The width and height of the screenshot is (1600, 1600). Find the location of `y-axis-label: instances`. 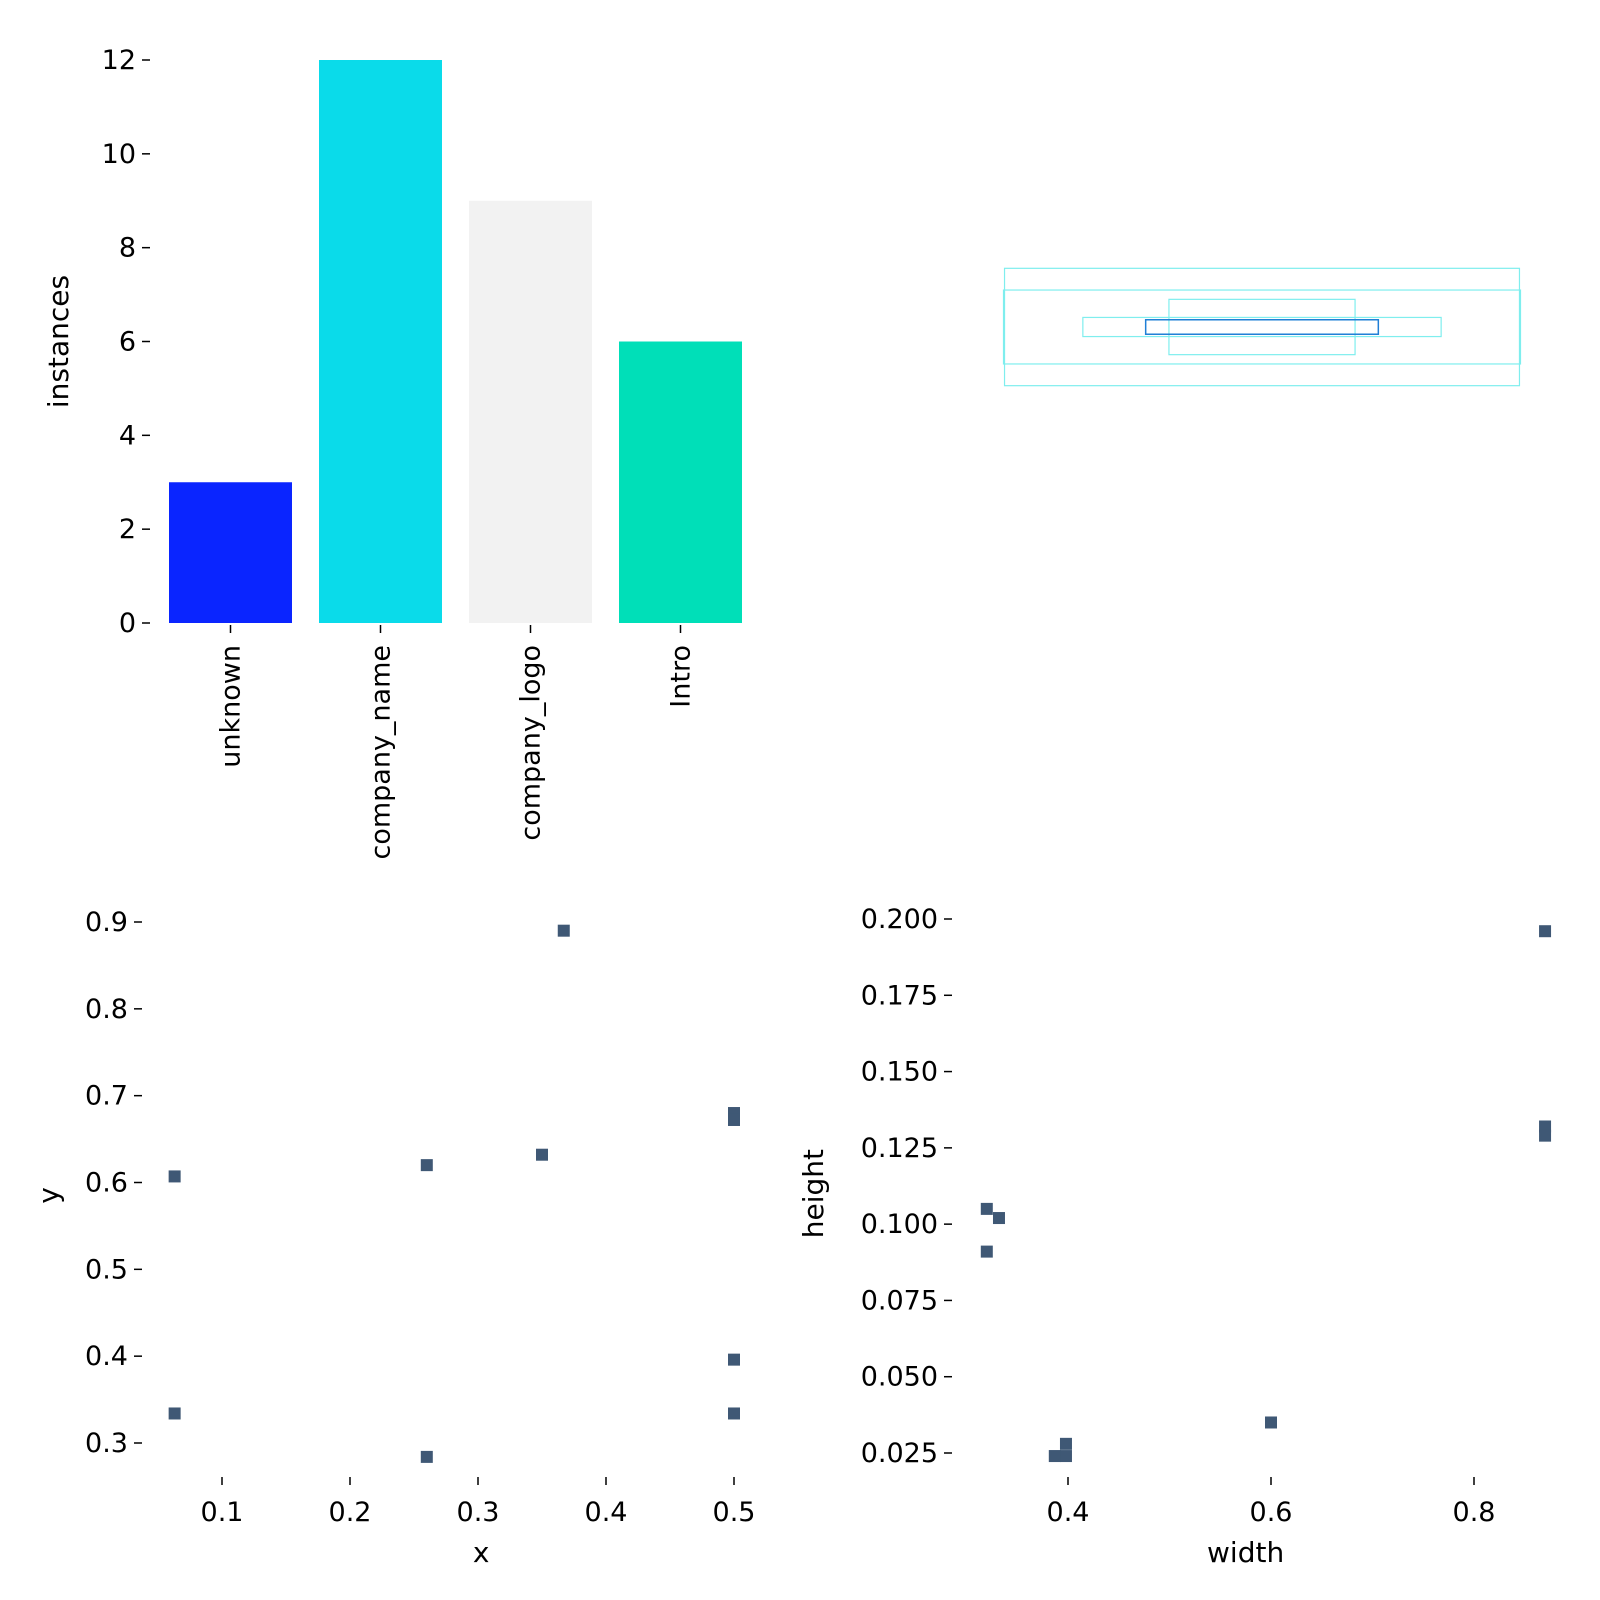

y-axis-label: instances is located at coordinates (58, 341).